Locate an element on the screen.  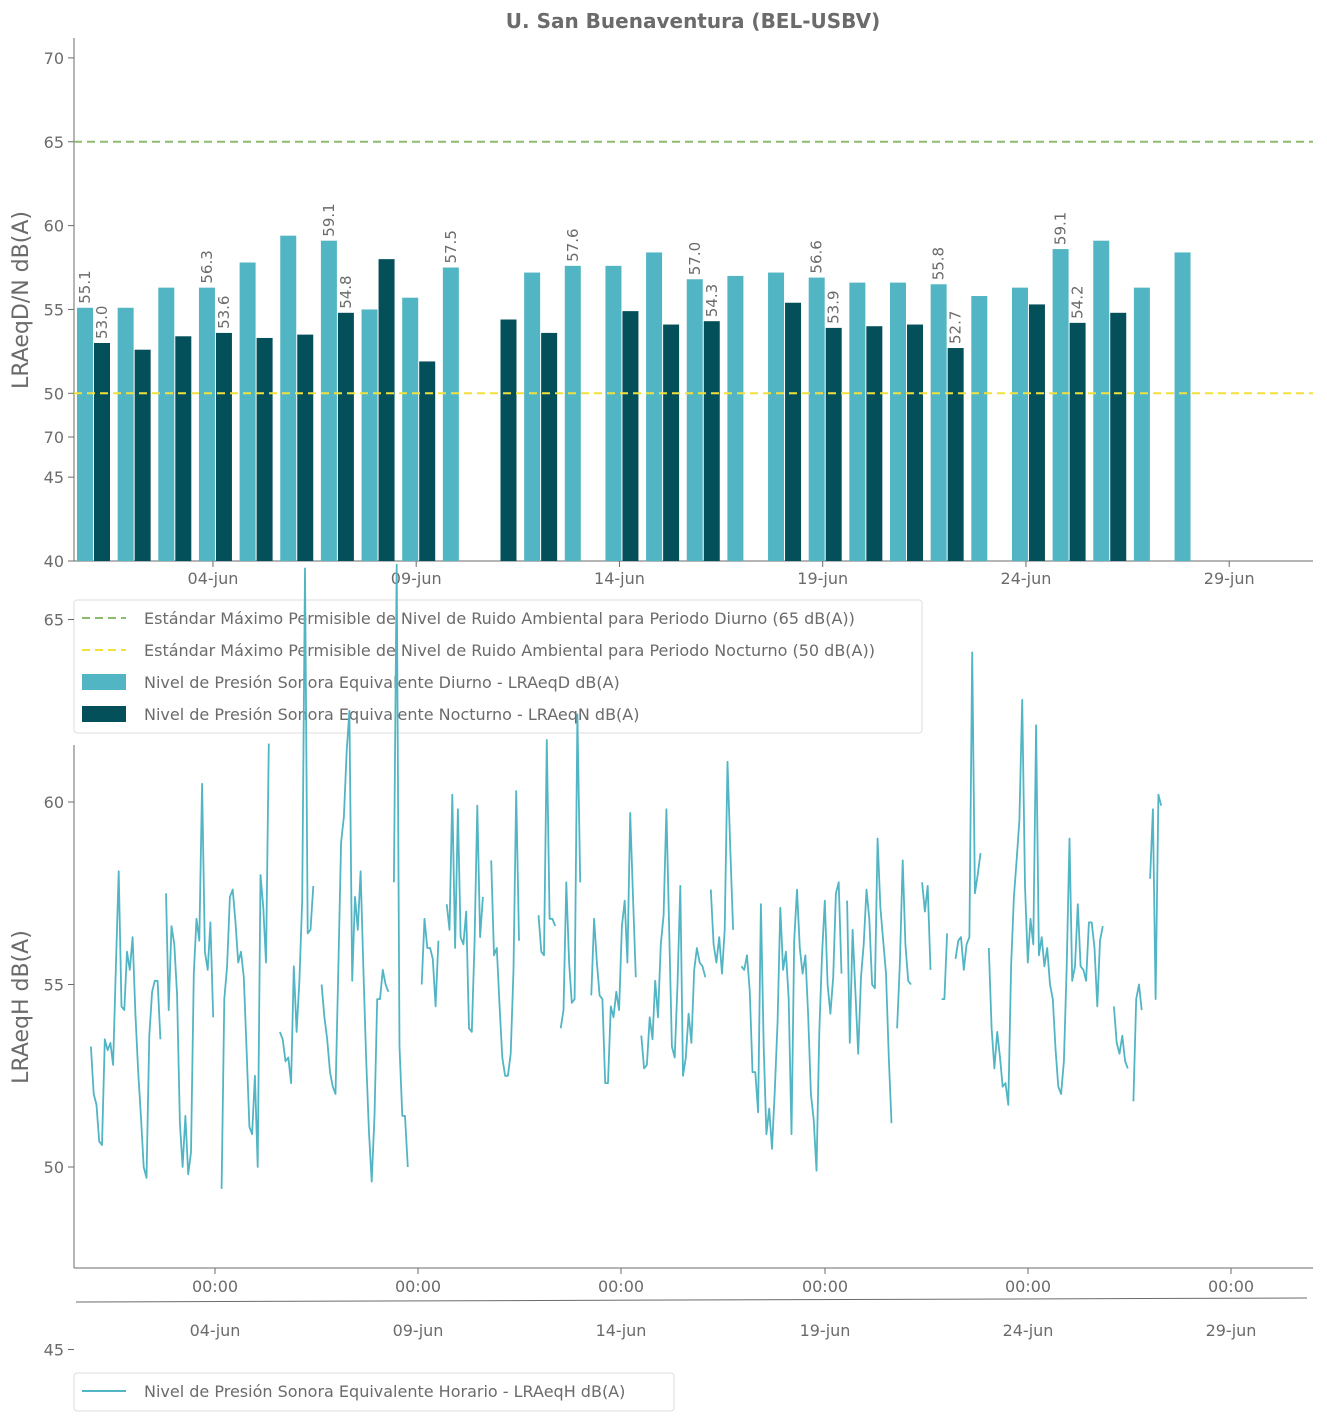
bar-data-label: 54.3 is located at coordinates (712, 300).